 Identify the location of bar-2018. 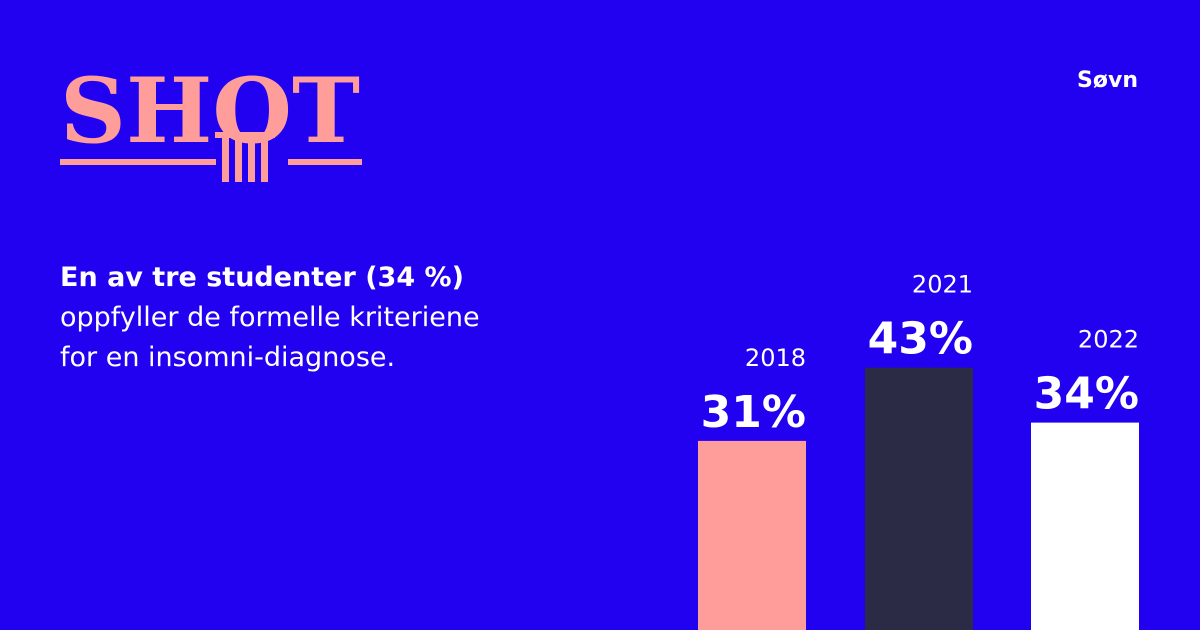
(752, 535).